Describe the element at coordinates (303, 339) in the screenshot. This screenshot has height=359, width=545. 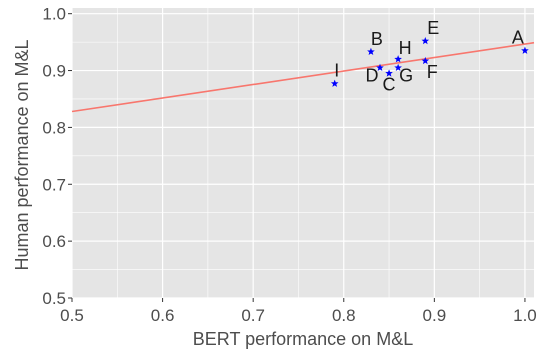
I see `x-axis-title: BERT performance on M&L` at that location.